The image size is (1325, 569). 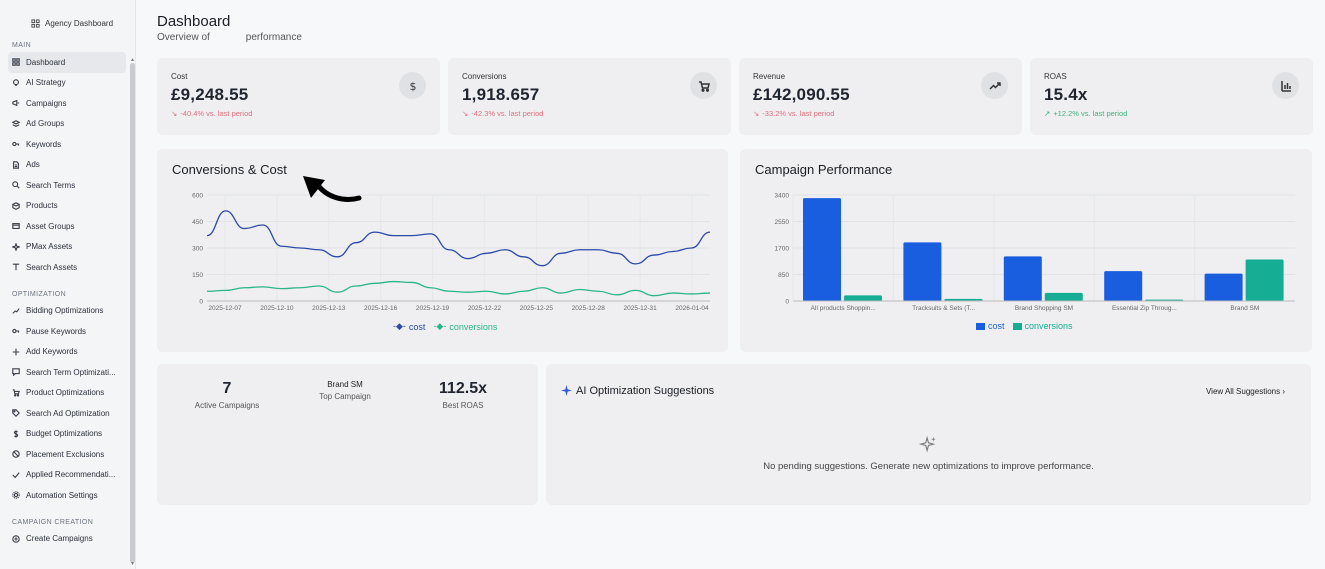 What do you see at coordinates (174, 113) in the screenshot?
I see `arrow-down-right-icon: ↘` at bounding box center [174, 113].